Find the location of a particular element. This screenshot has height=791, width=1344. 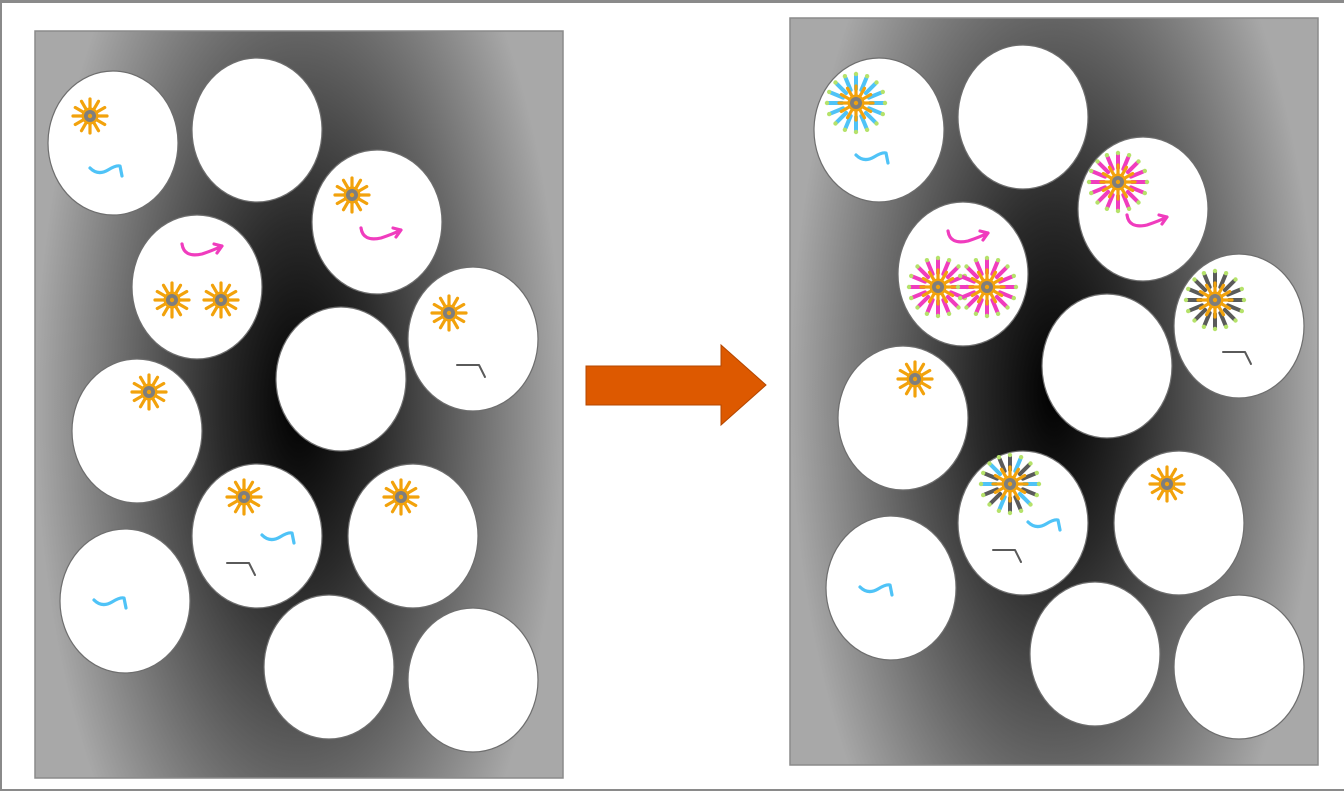

left-border is located at coordinates (1, 395).